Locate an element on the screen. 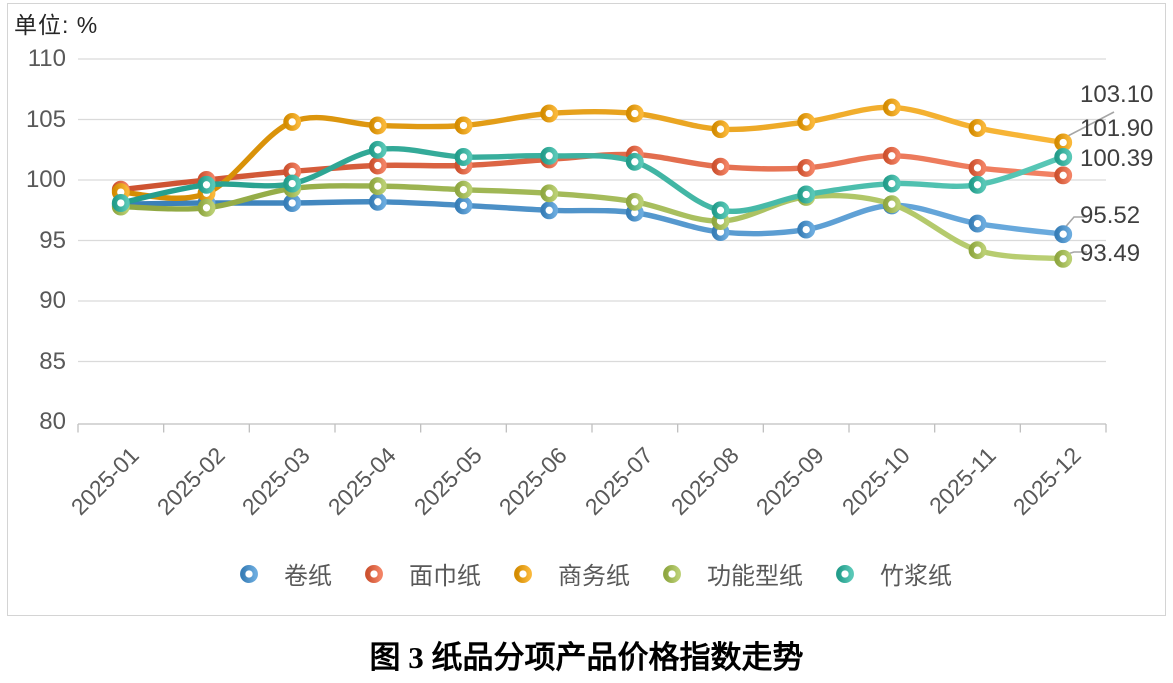 This screenshot has width=1173, height=683. end-value-label: 95.52 is located at coordinates (1110, 215).